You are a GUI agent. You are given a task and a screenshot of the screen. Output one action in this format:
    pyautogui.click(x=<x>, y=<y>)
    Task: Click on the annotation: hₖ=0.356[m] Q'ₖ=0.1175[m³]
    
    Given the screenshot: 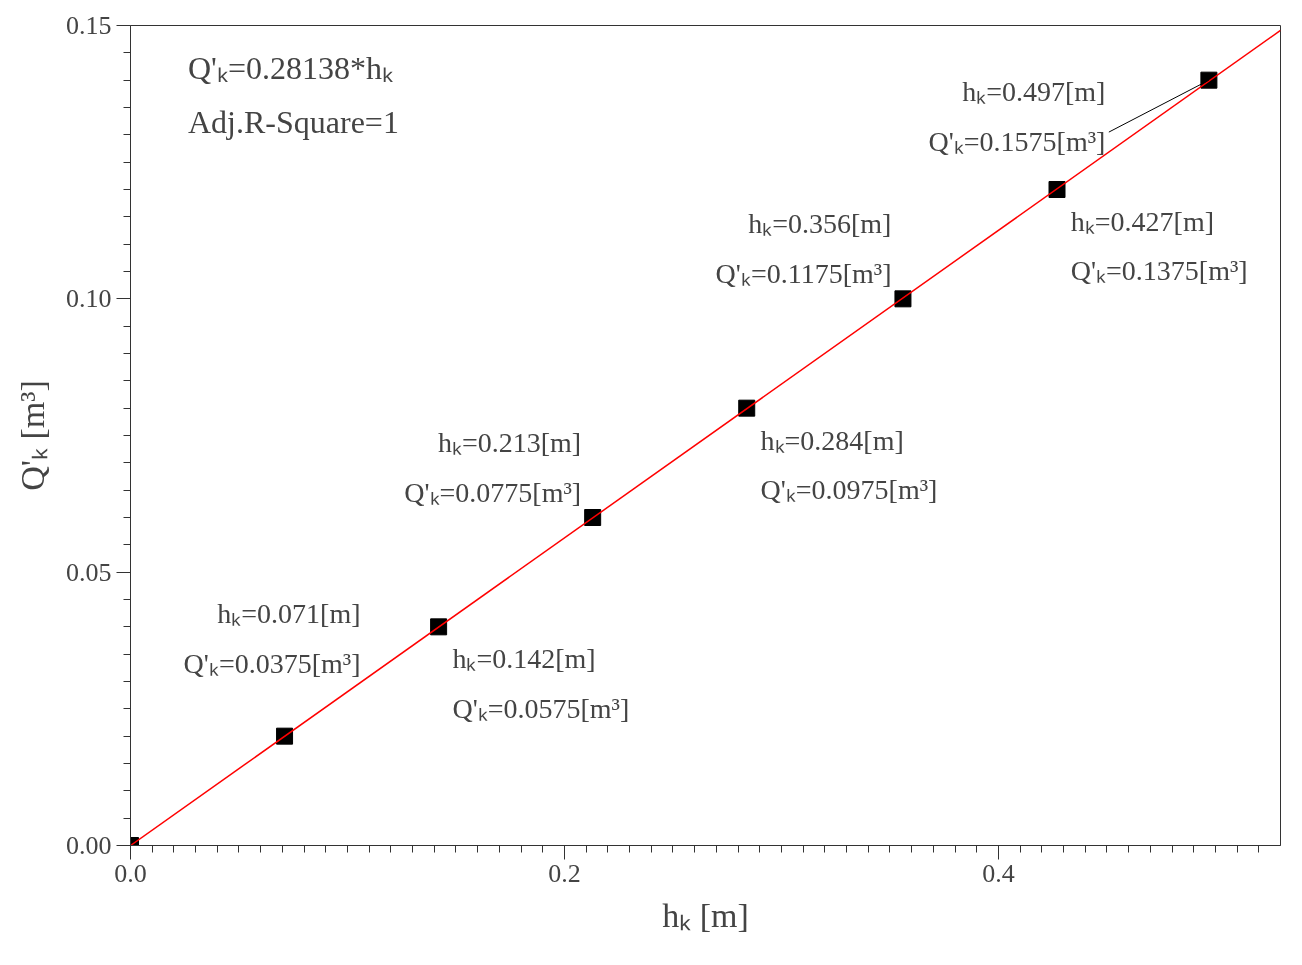 What is the action you would take?
    pyautogui.click(x=803, y=248)
    